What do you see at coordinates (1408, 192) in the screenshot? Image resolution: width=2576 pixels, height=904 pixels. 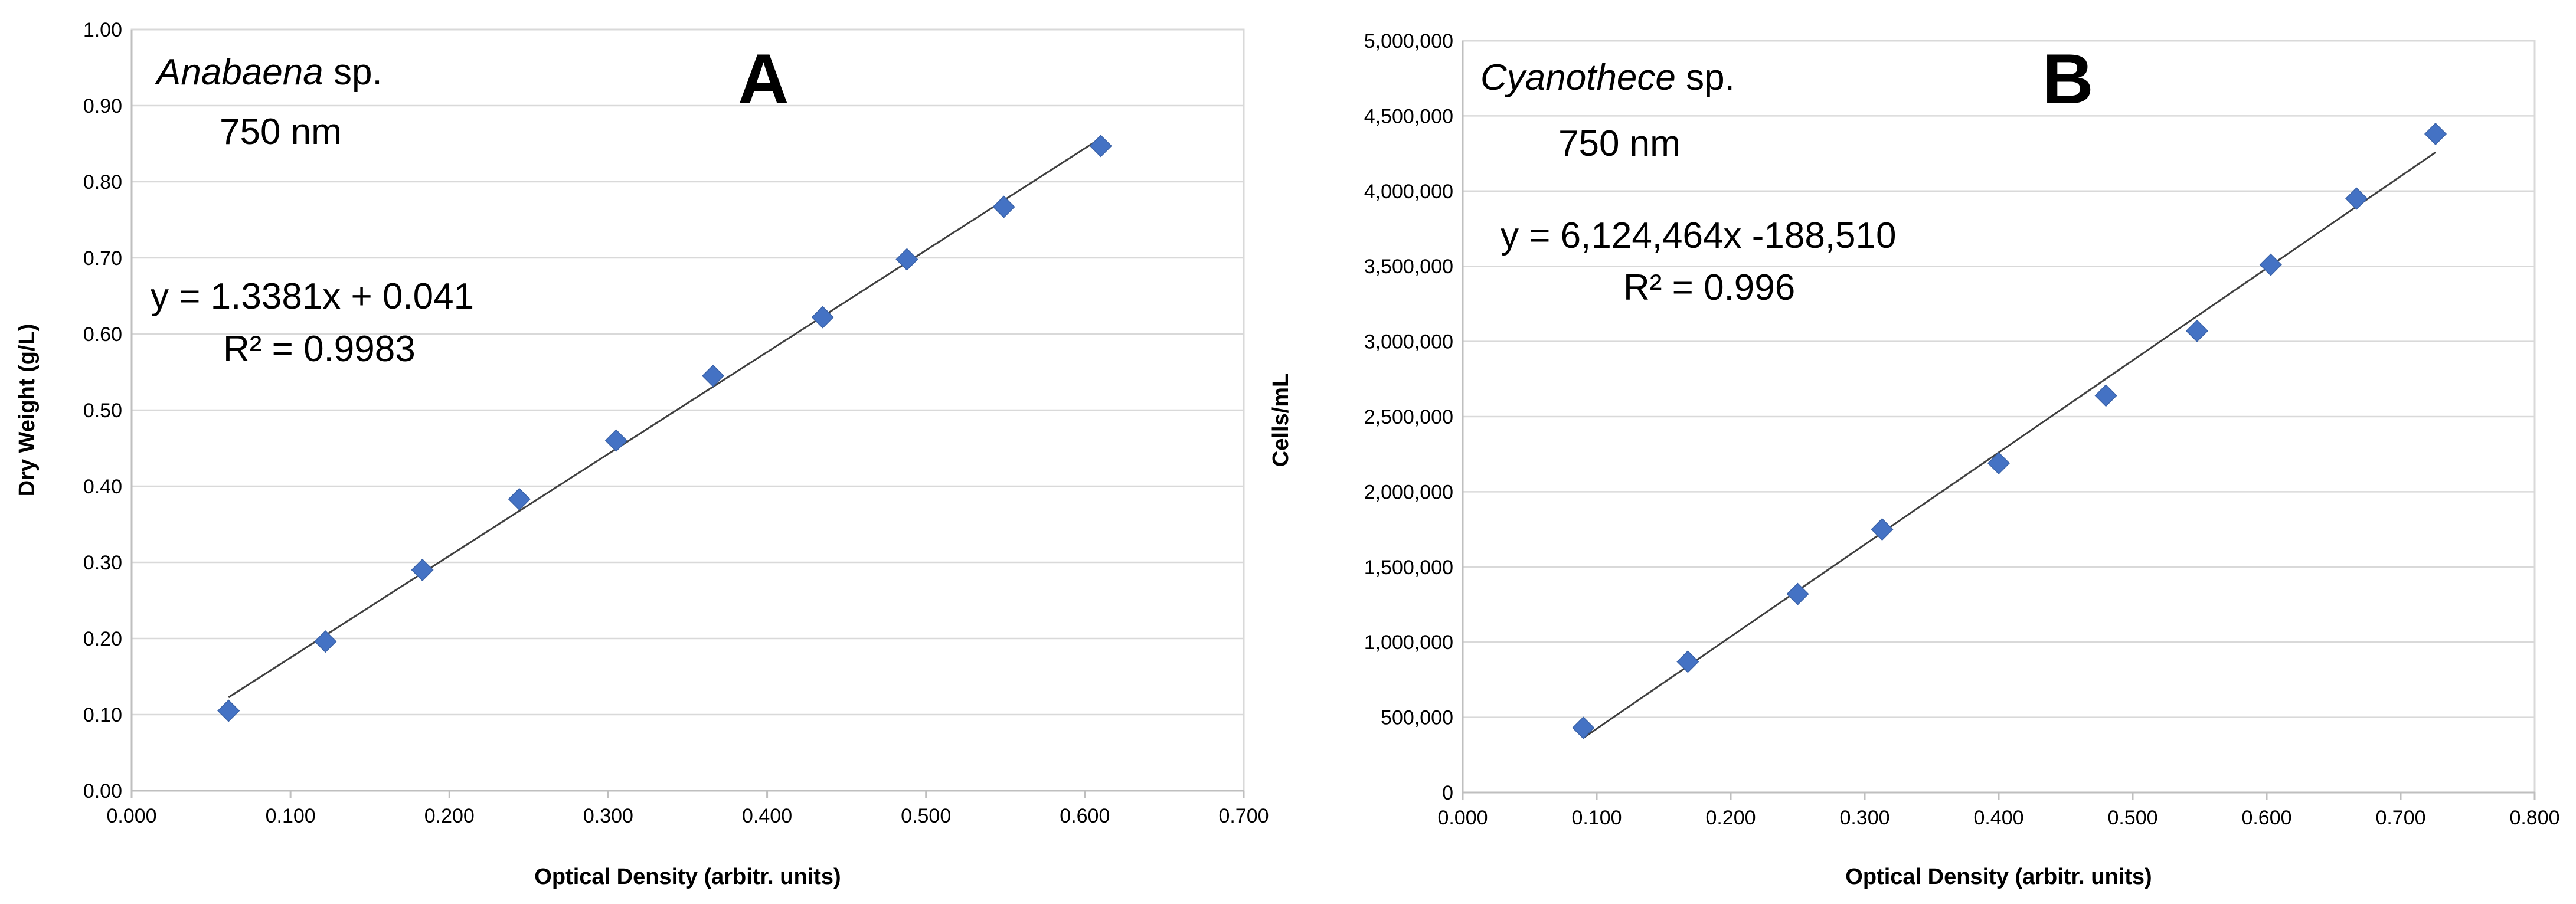 I see `y-tick-label: 4,000,000` at bounding box center [1408, 192].